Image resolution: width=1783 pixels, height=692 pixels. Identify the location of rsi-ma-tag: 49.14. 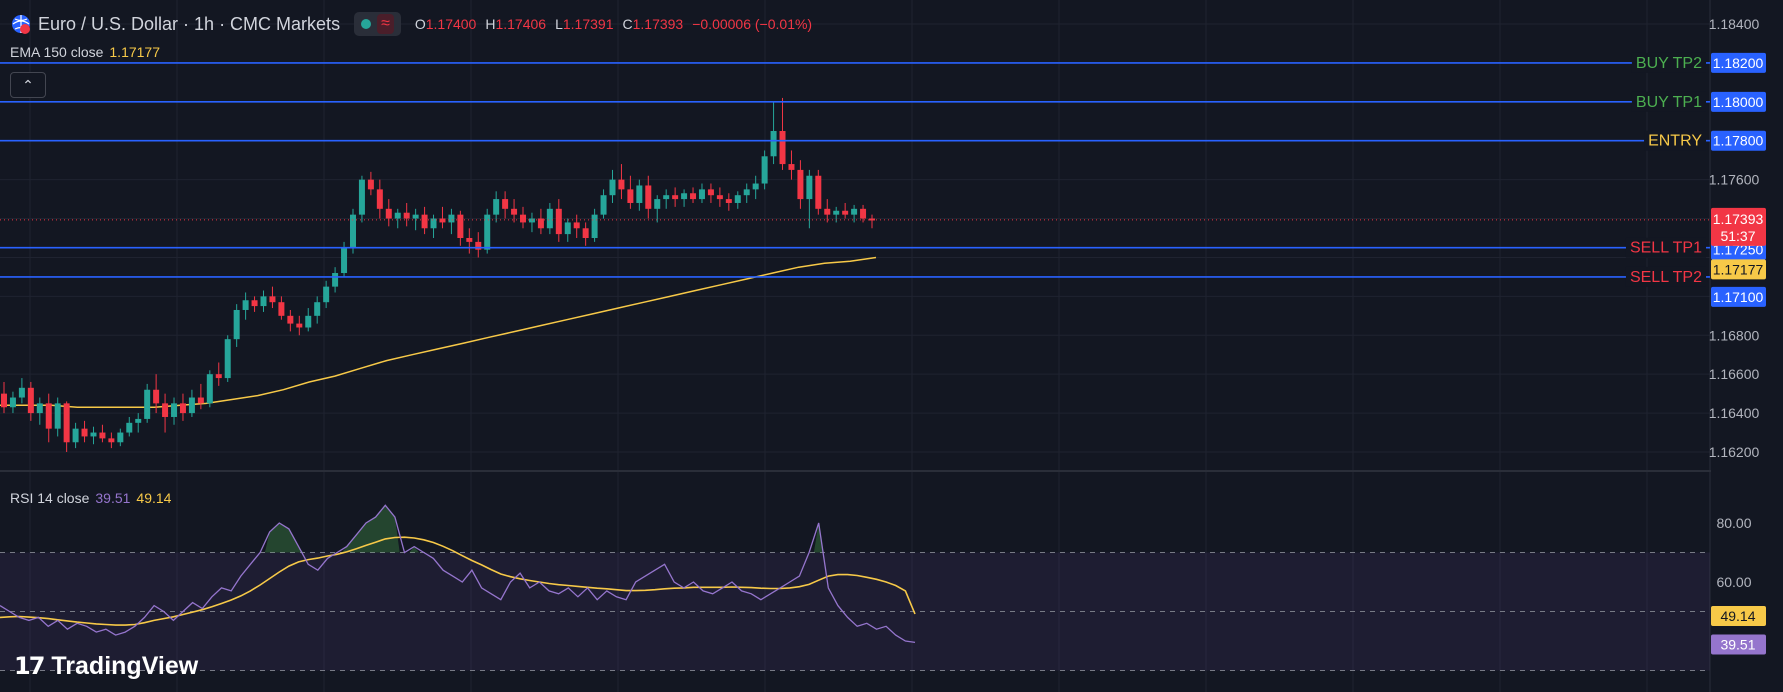
(1738, 616).